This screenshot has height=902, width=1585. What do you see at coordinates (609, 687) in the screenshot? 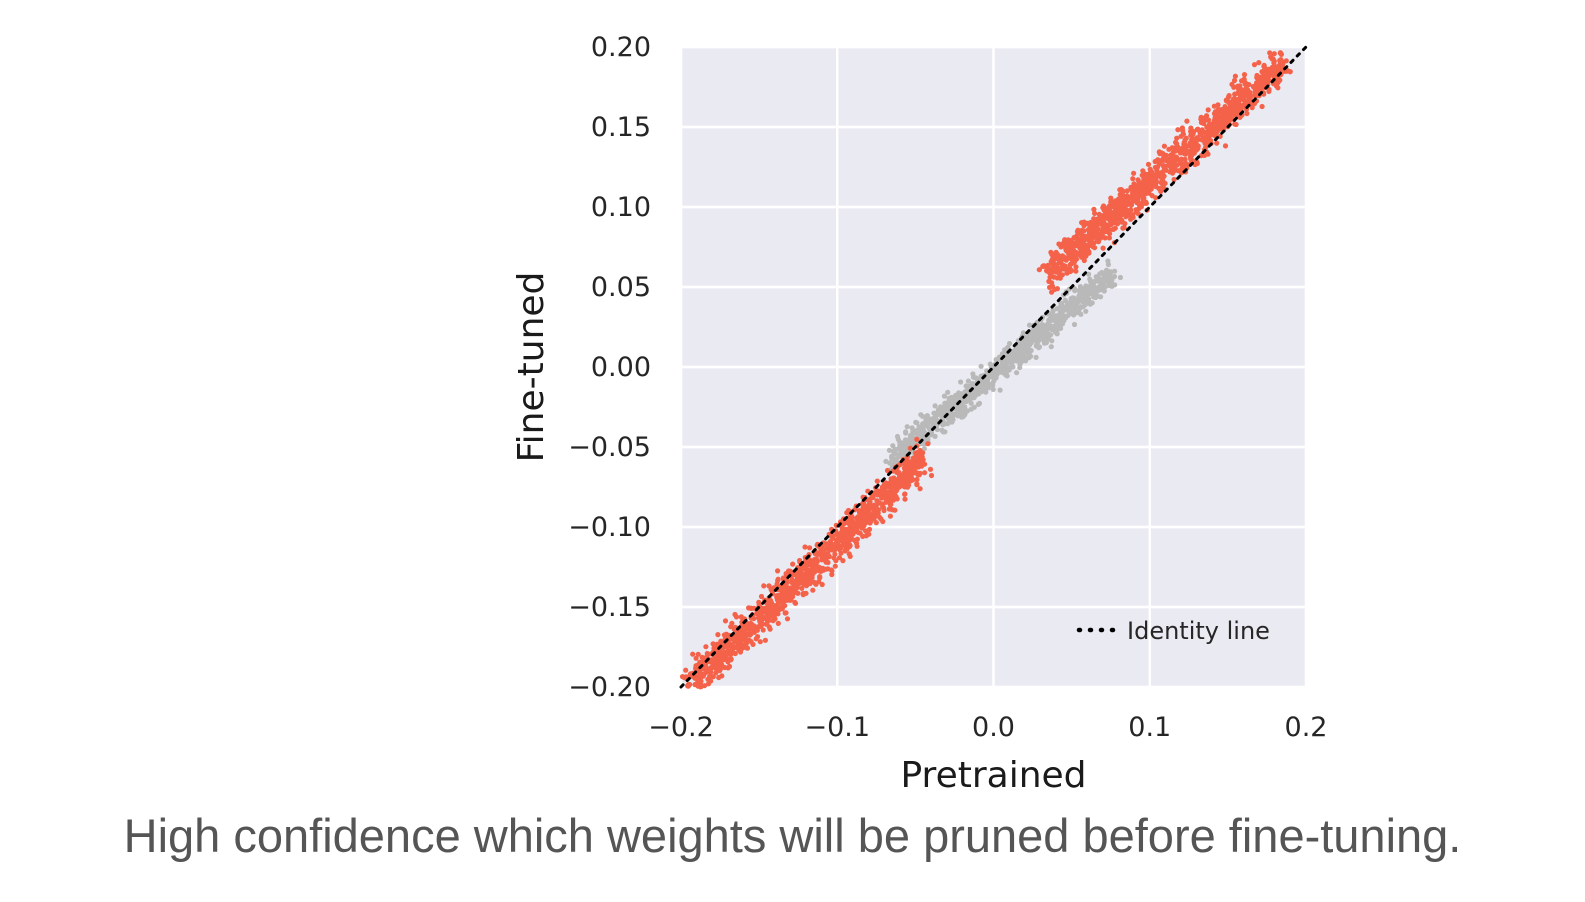
I see `y-tick-label: −0.20` at bounding box center [609, 687].